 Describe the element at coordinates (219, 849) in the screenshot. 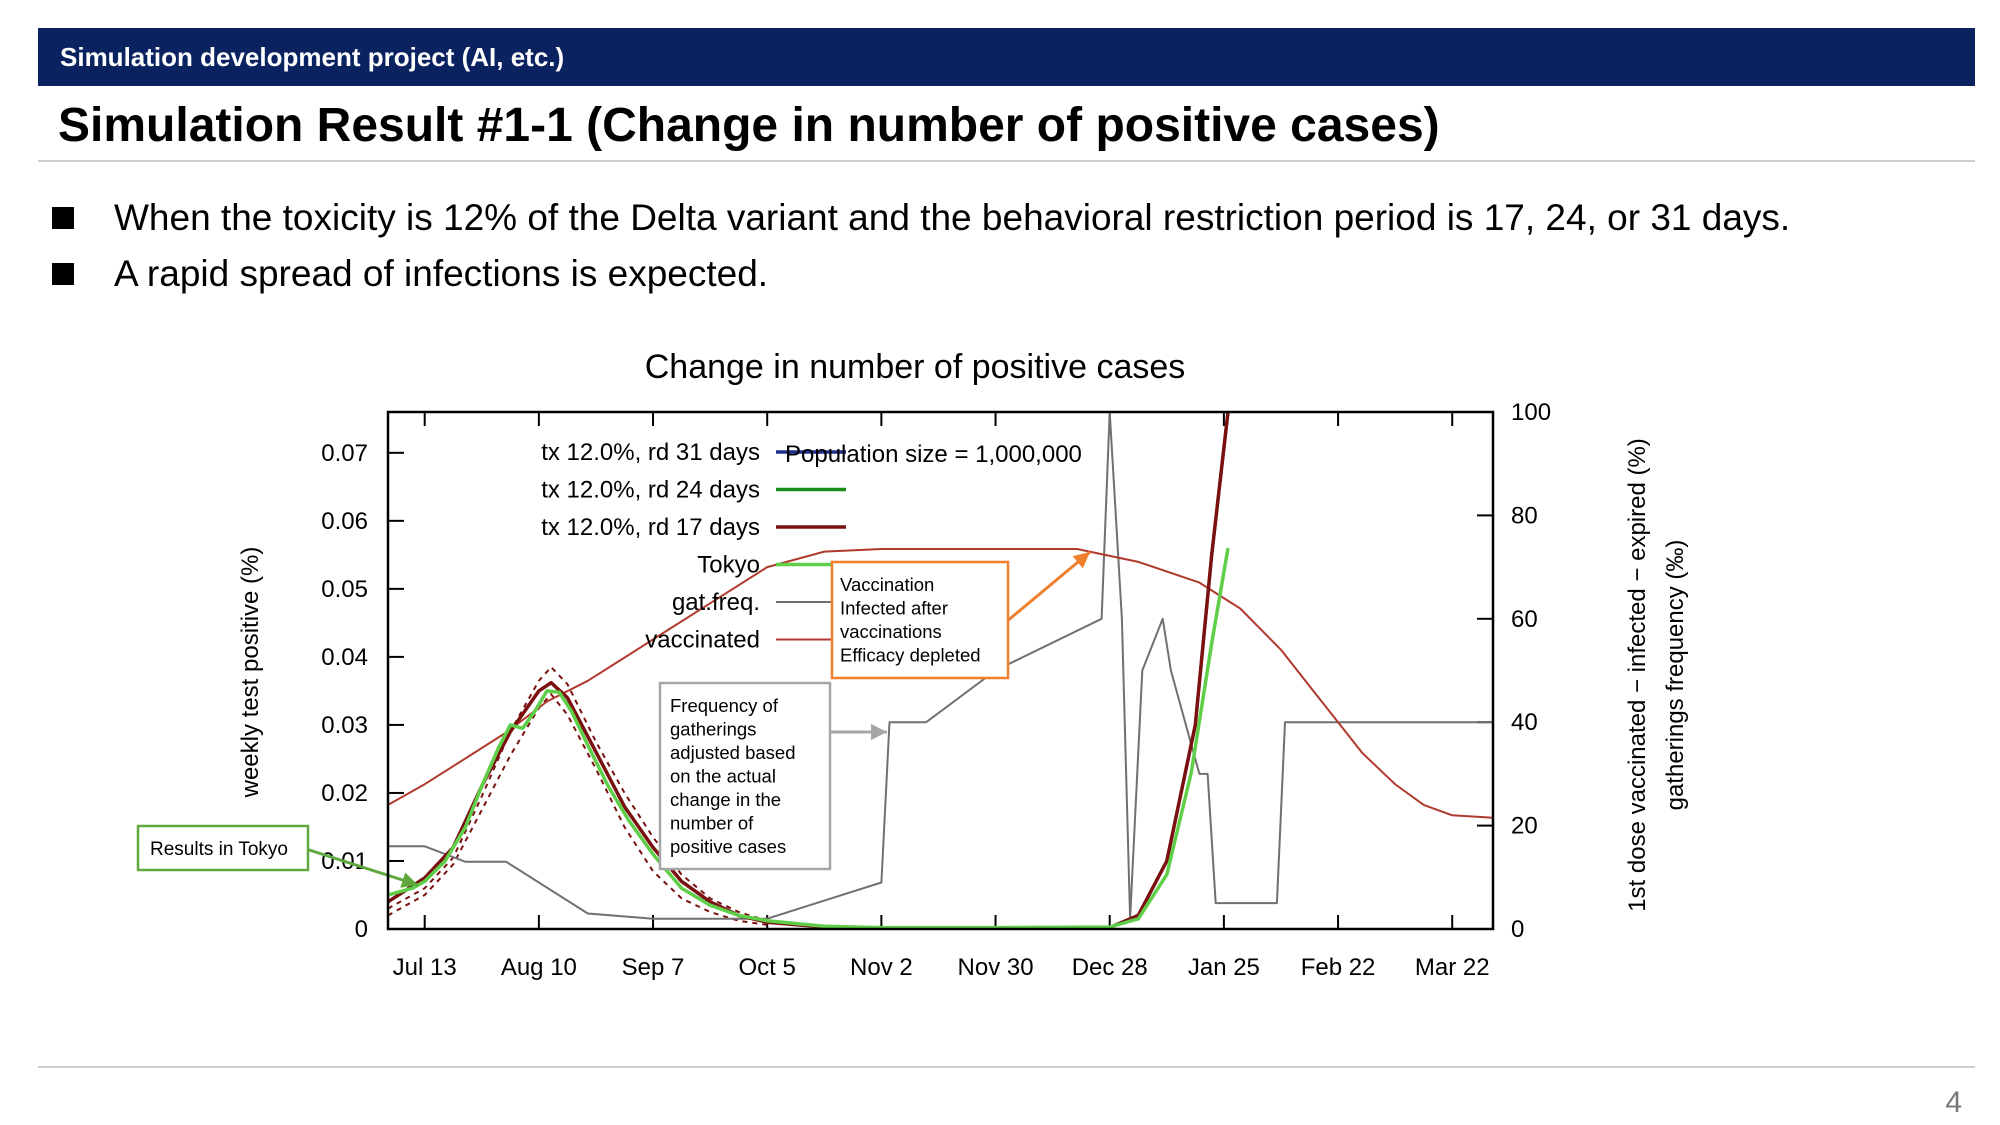

I see `annotation-text: Results in Tokyo` at that location.